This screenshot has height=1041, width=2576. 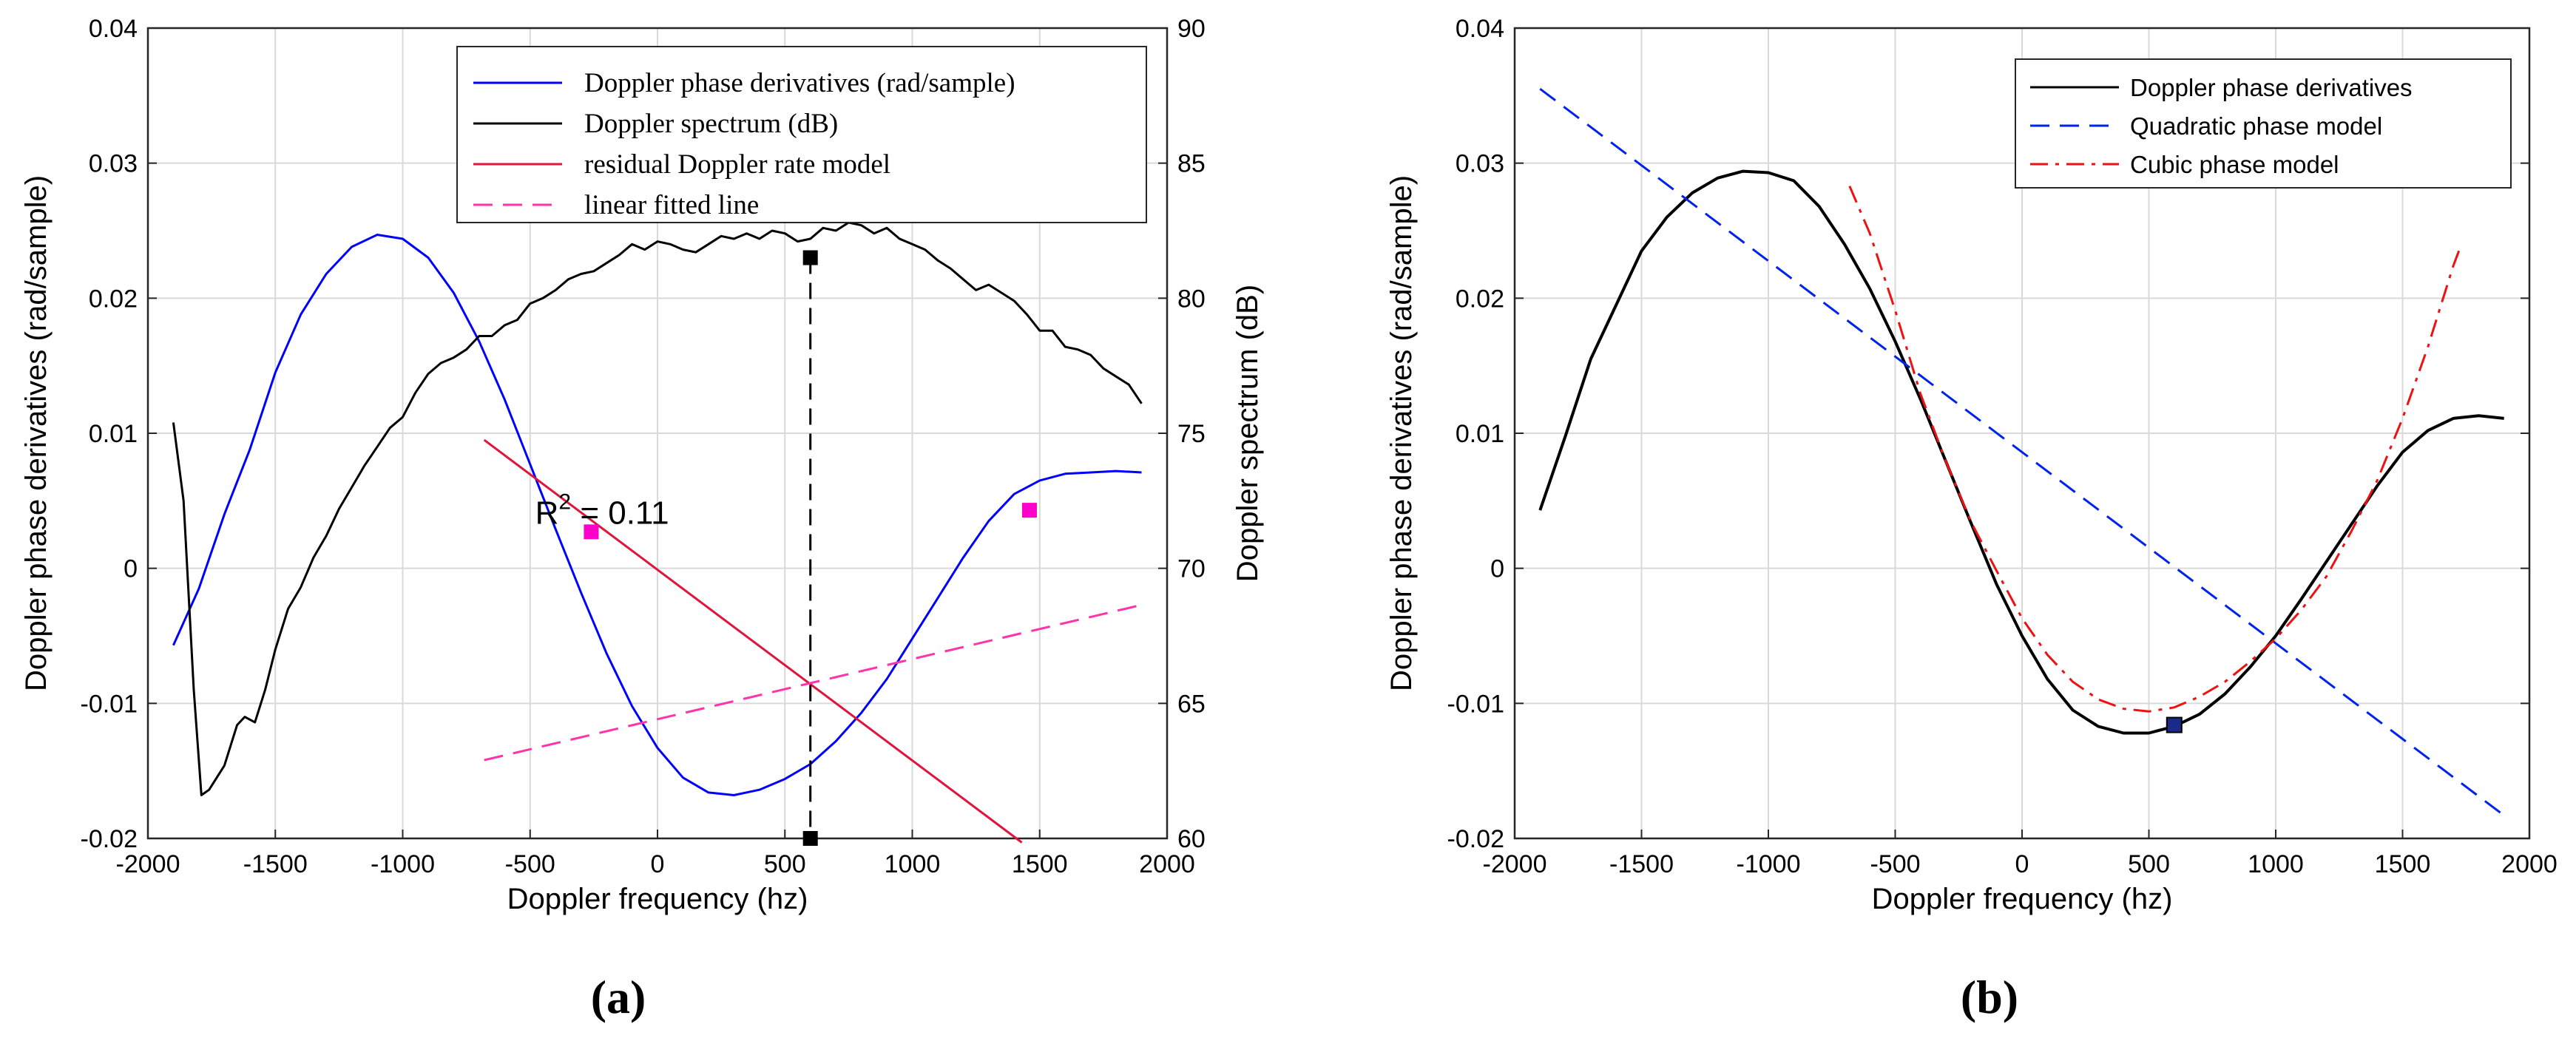 I want to click on a-r2-annotation: R2 = 0.11, so click(x=602, y=510).